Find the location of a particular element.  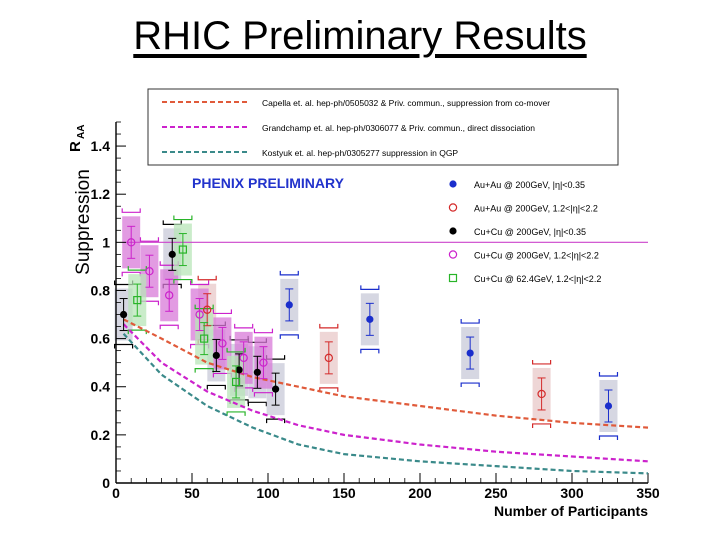

chart-title: PHENIX PRELIMINARY is located at coordinates (268, 183).